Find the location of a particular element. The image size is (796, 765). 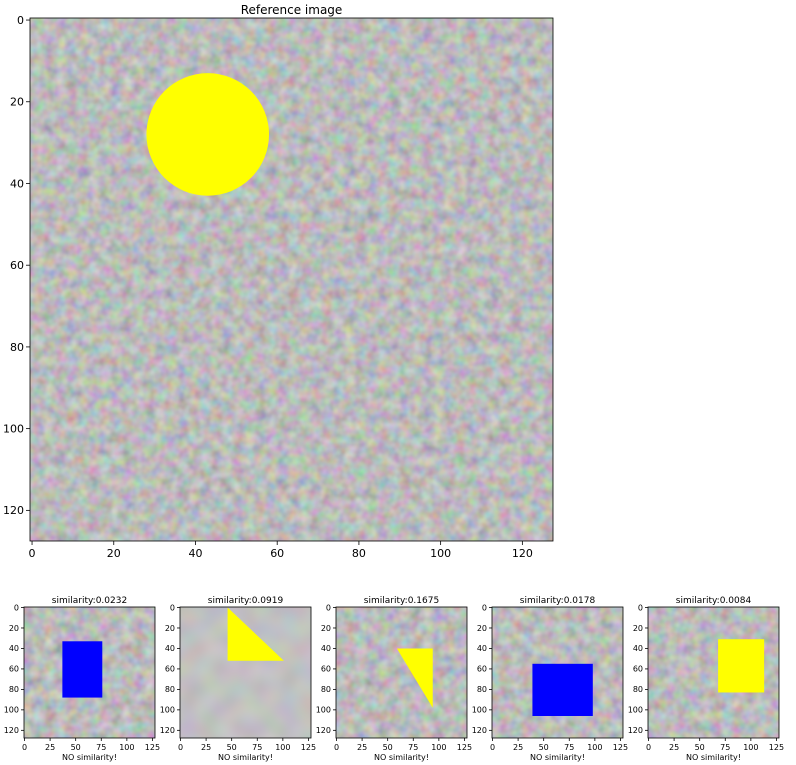

axes-title: similarity:0.0178 is located at coordinates (558, 601).